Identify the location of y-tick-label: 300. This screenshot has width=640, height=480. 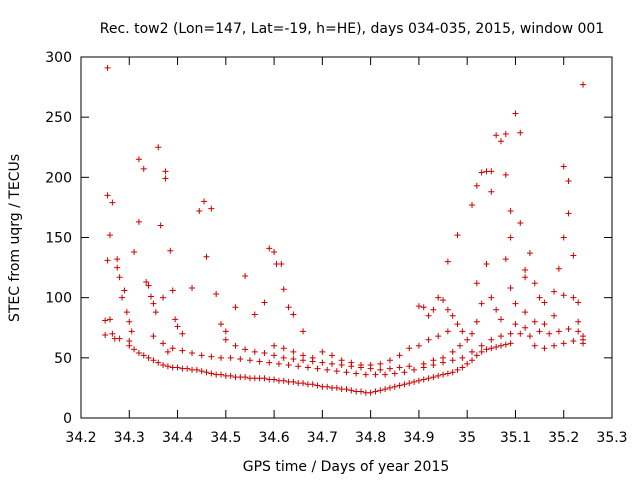
(58, 58).